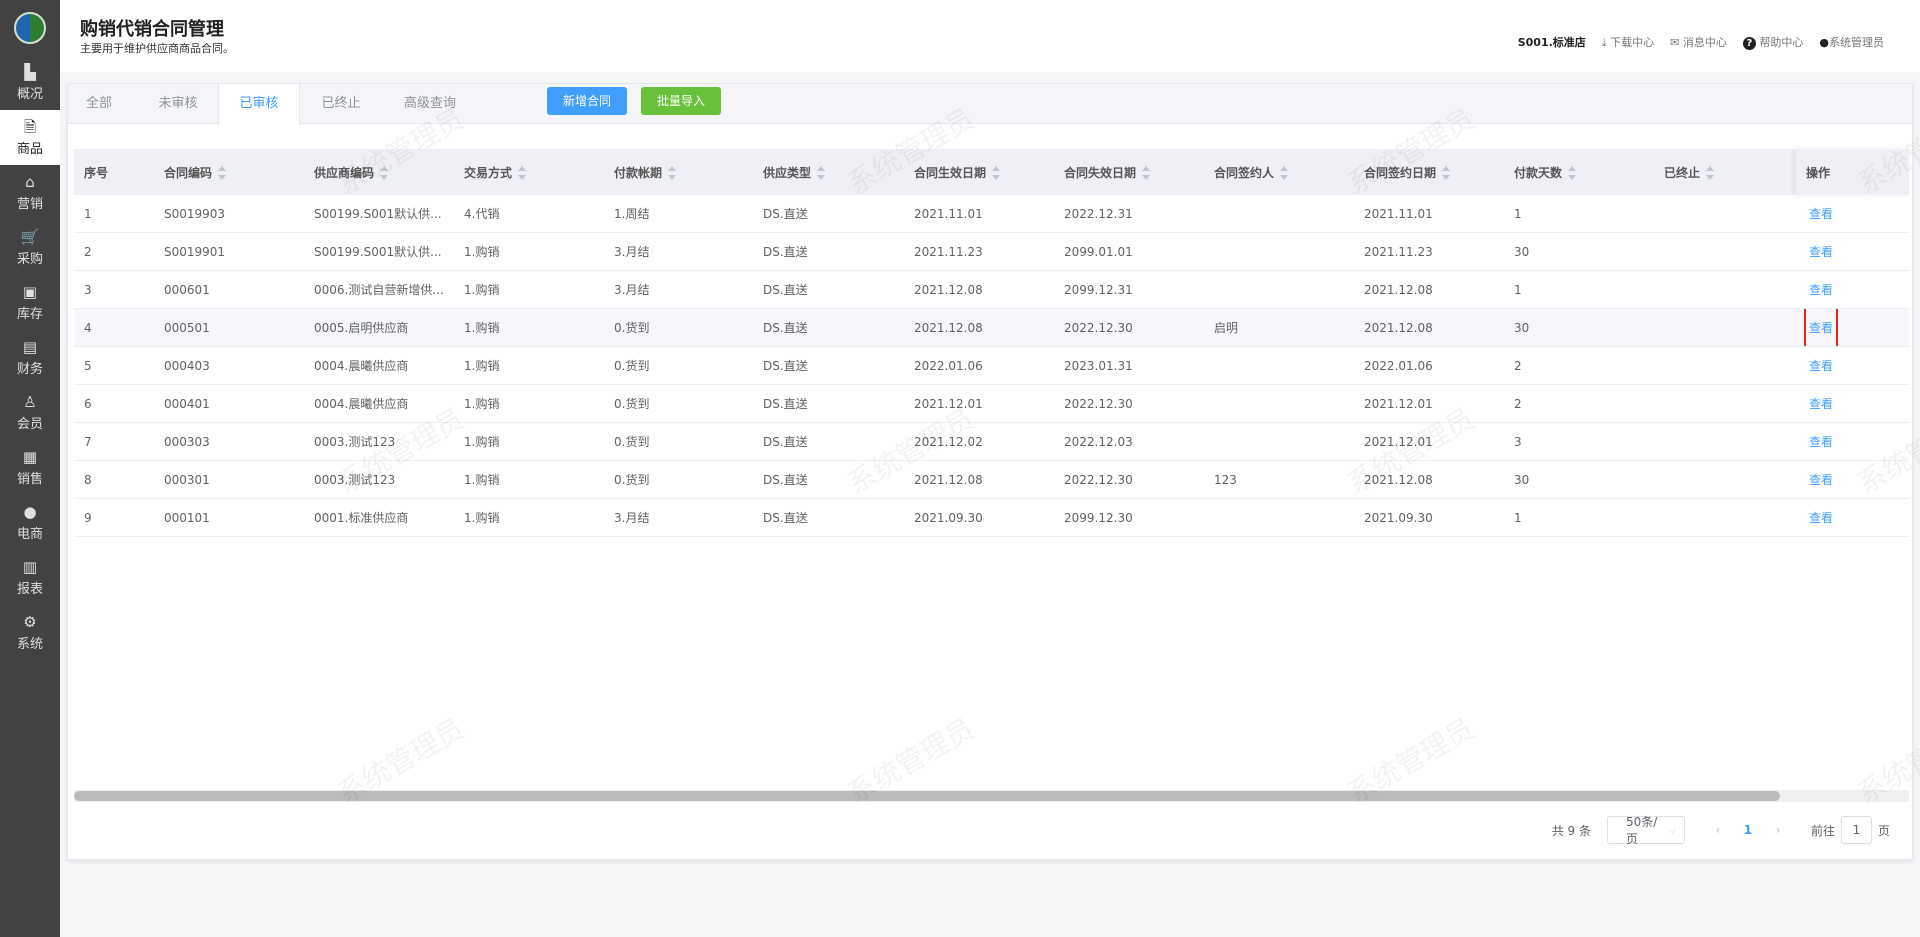  What do you see at coordinates (1279, 479) in the screenshot?
I see `table-cell: 123` at bounding box center [1279, 479].